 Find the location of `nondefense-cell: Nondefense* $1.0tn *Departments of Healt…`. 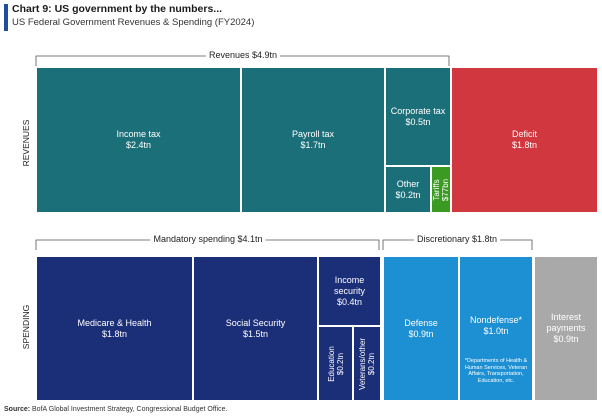

nondefense-cell: Nondefense* $1.0tn *Departments of Healt… is located at coordinates (496, 328).